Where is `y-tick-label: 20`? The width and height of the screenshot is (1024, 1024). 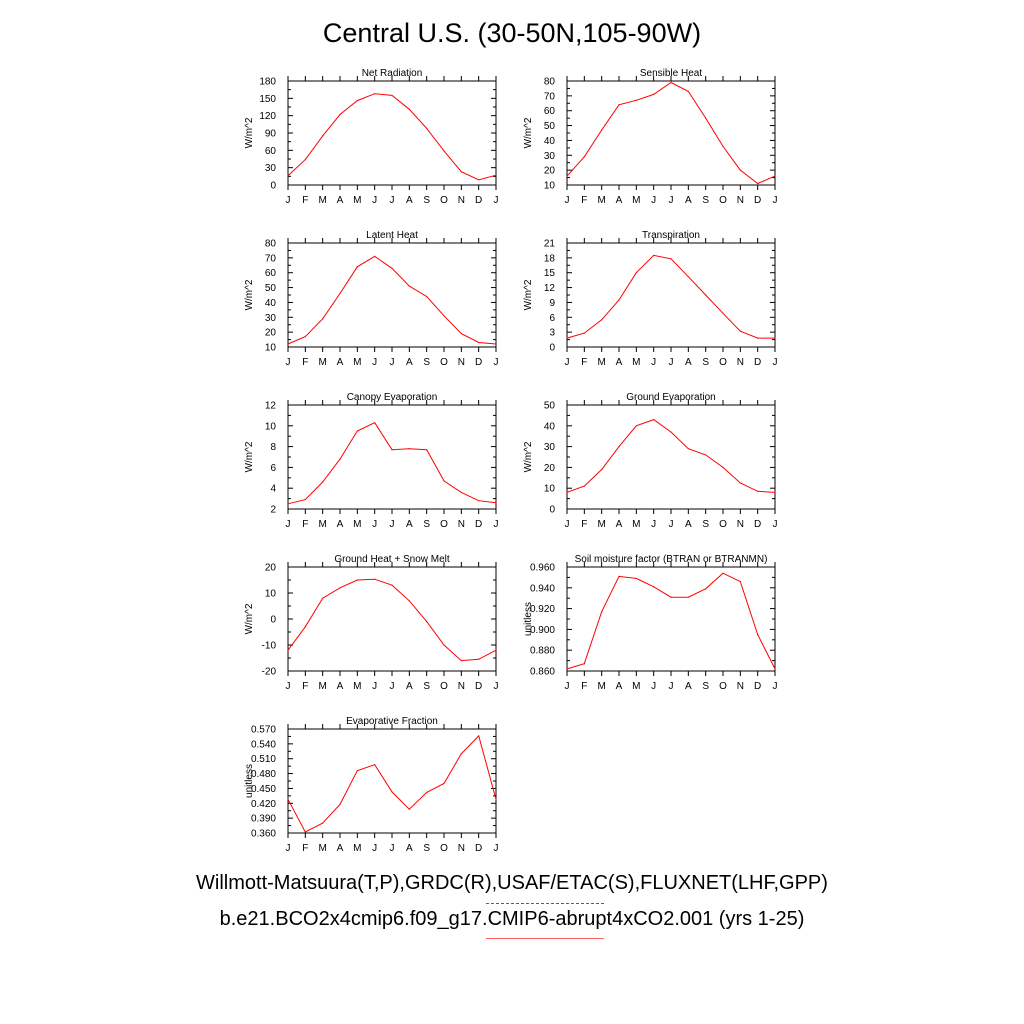
y-tick-label: 20 is located at coordinates (271, 568).